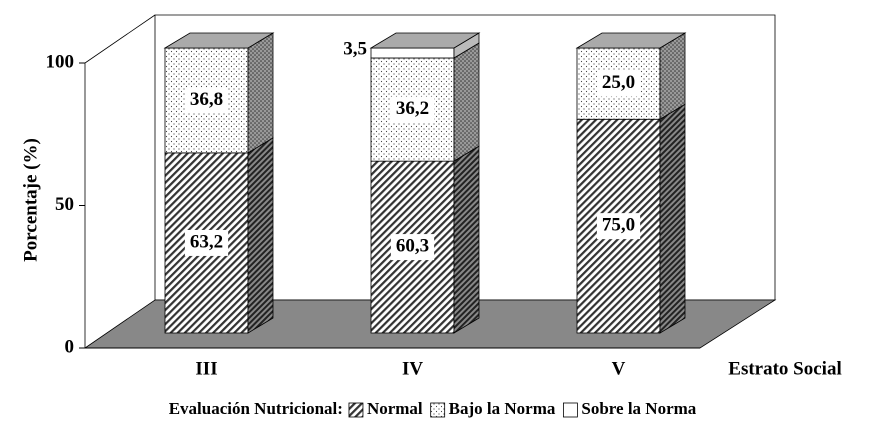 The height and width of the screenshot is (427, 873). I want to click on data-label: 75,0, so click(618, 224).